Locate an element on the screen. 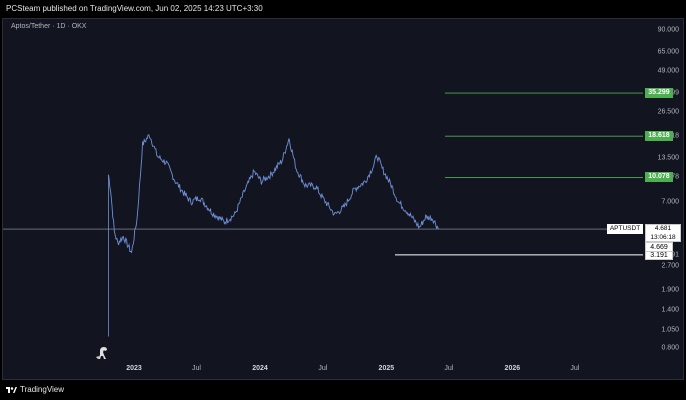  tradingview-logo-icon is located at coordinates (11, 390).